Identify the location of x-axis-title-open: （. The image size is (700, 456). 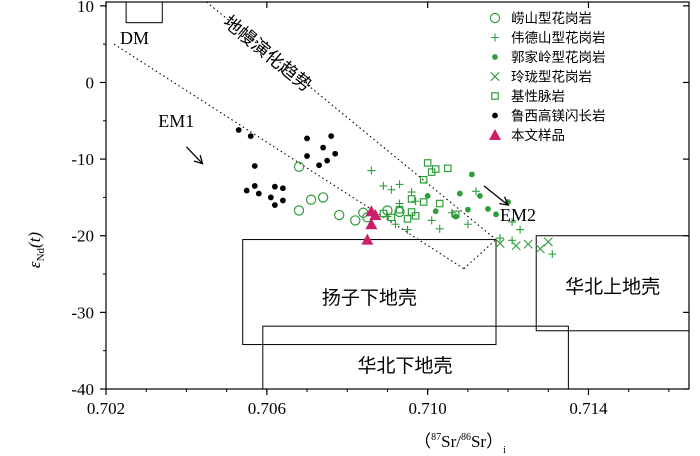
(422, 441).